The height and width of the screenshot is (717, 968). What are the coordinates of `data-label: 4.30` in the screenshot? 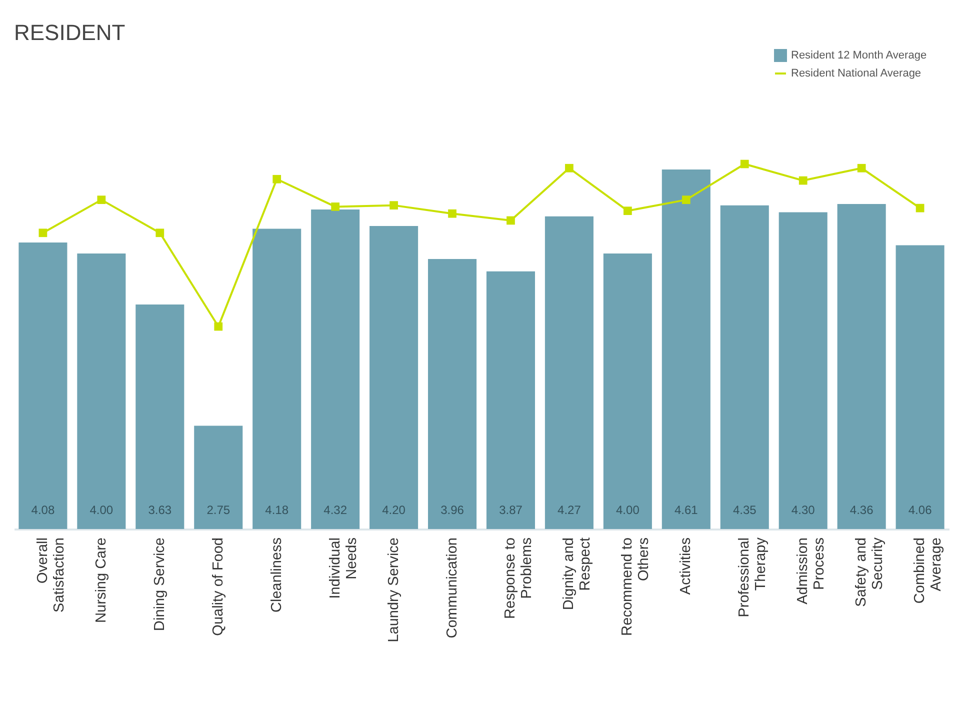 It's located at (803, 510).